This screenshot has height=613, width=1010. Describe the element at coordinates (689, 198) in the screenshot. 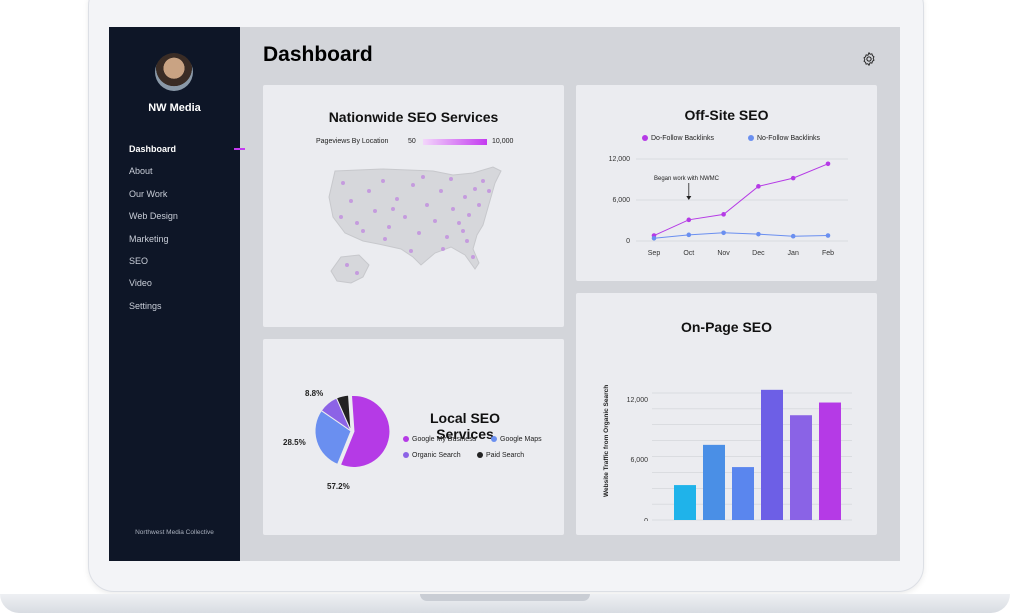

I see `annotation-arrow-head` at that location.